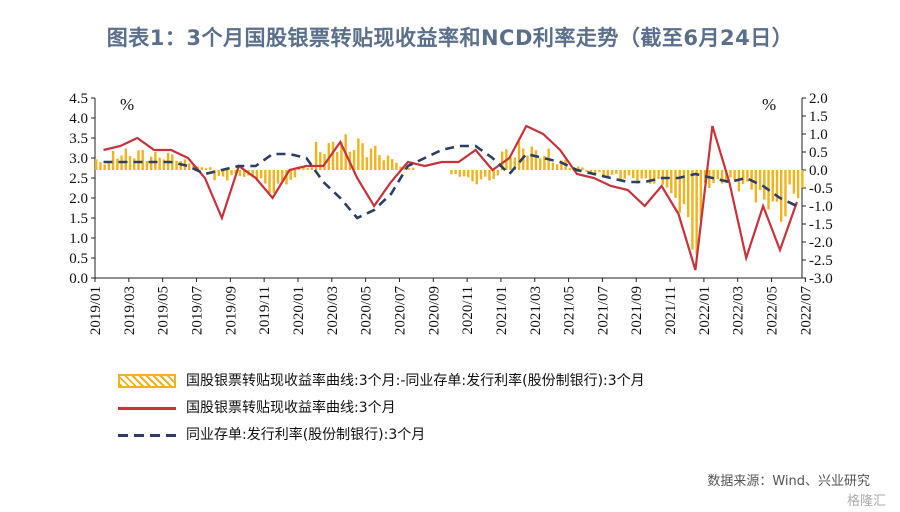 The height and width of the screenshot is (512, 900). What do you see at coordinates (147, 435) in the screenshot?
I see `ncd-swatch` at bounding box center [147, 435].